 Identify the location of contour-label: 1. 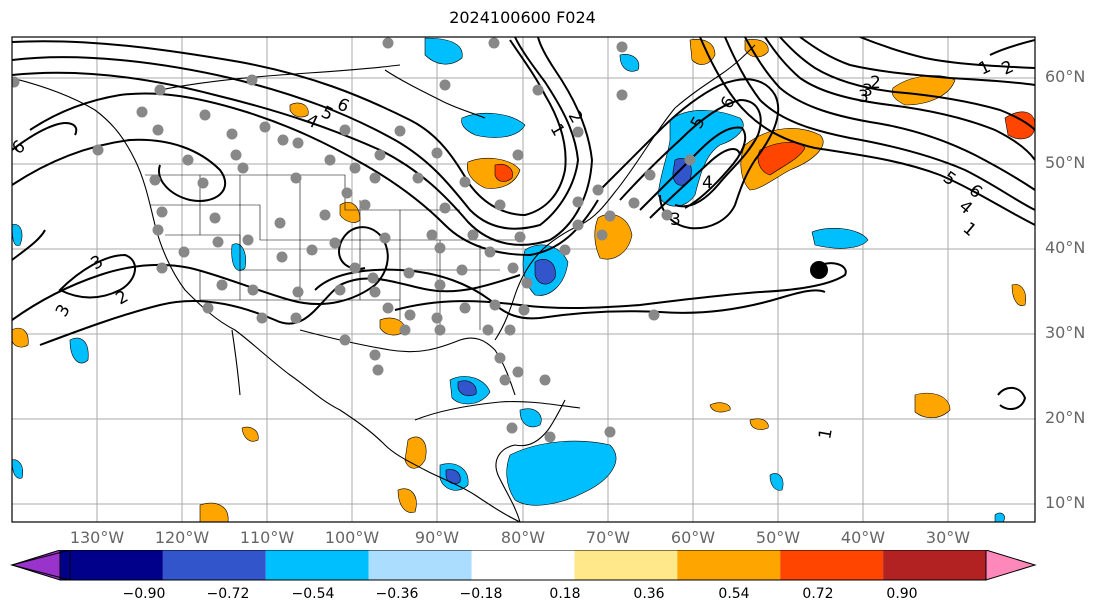
(826, 434).